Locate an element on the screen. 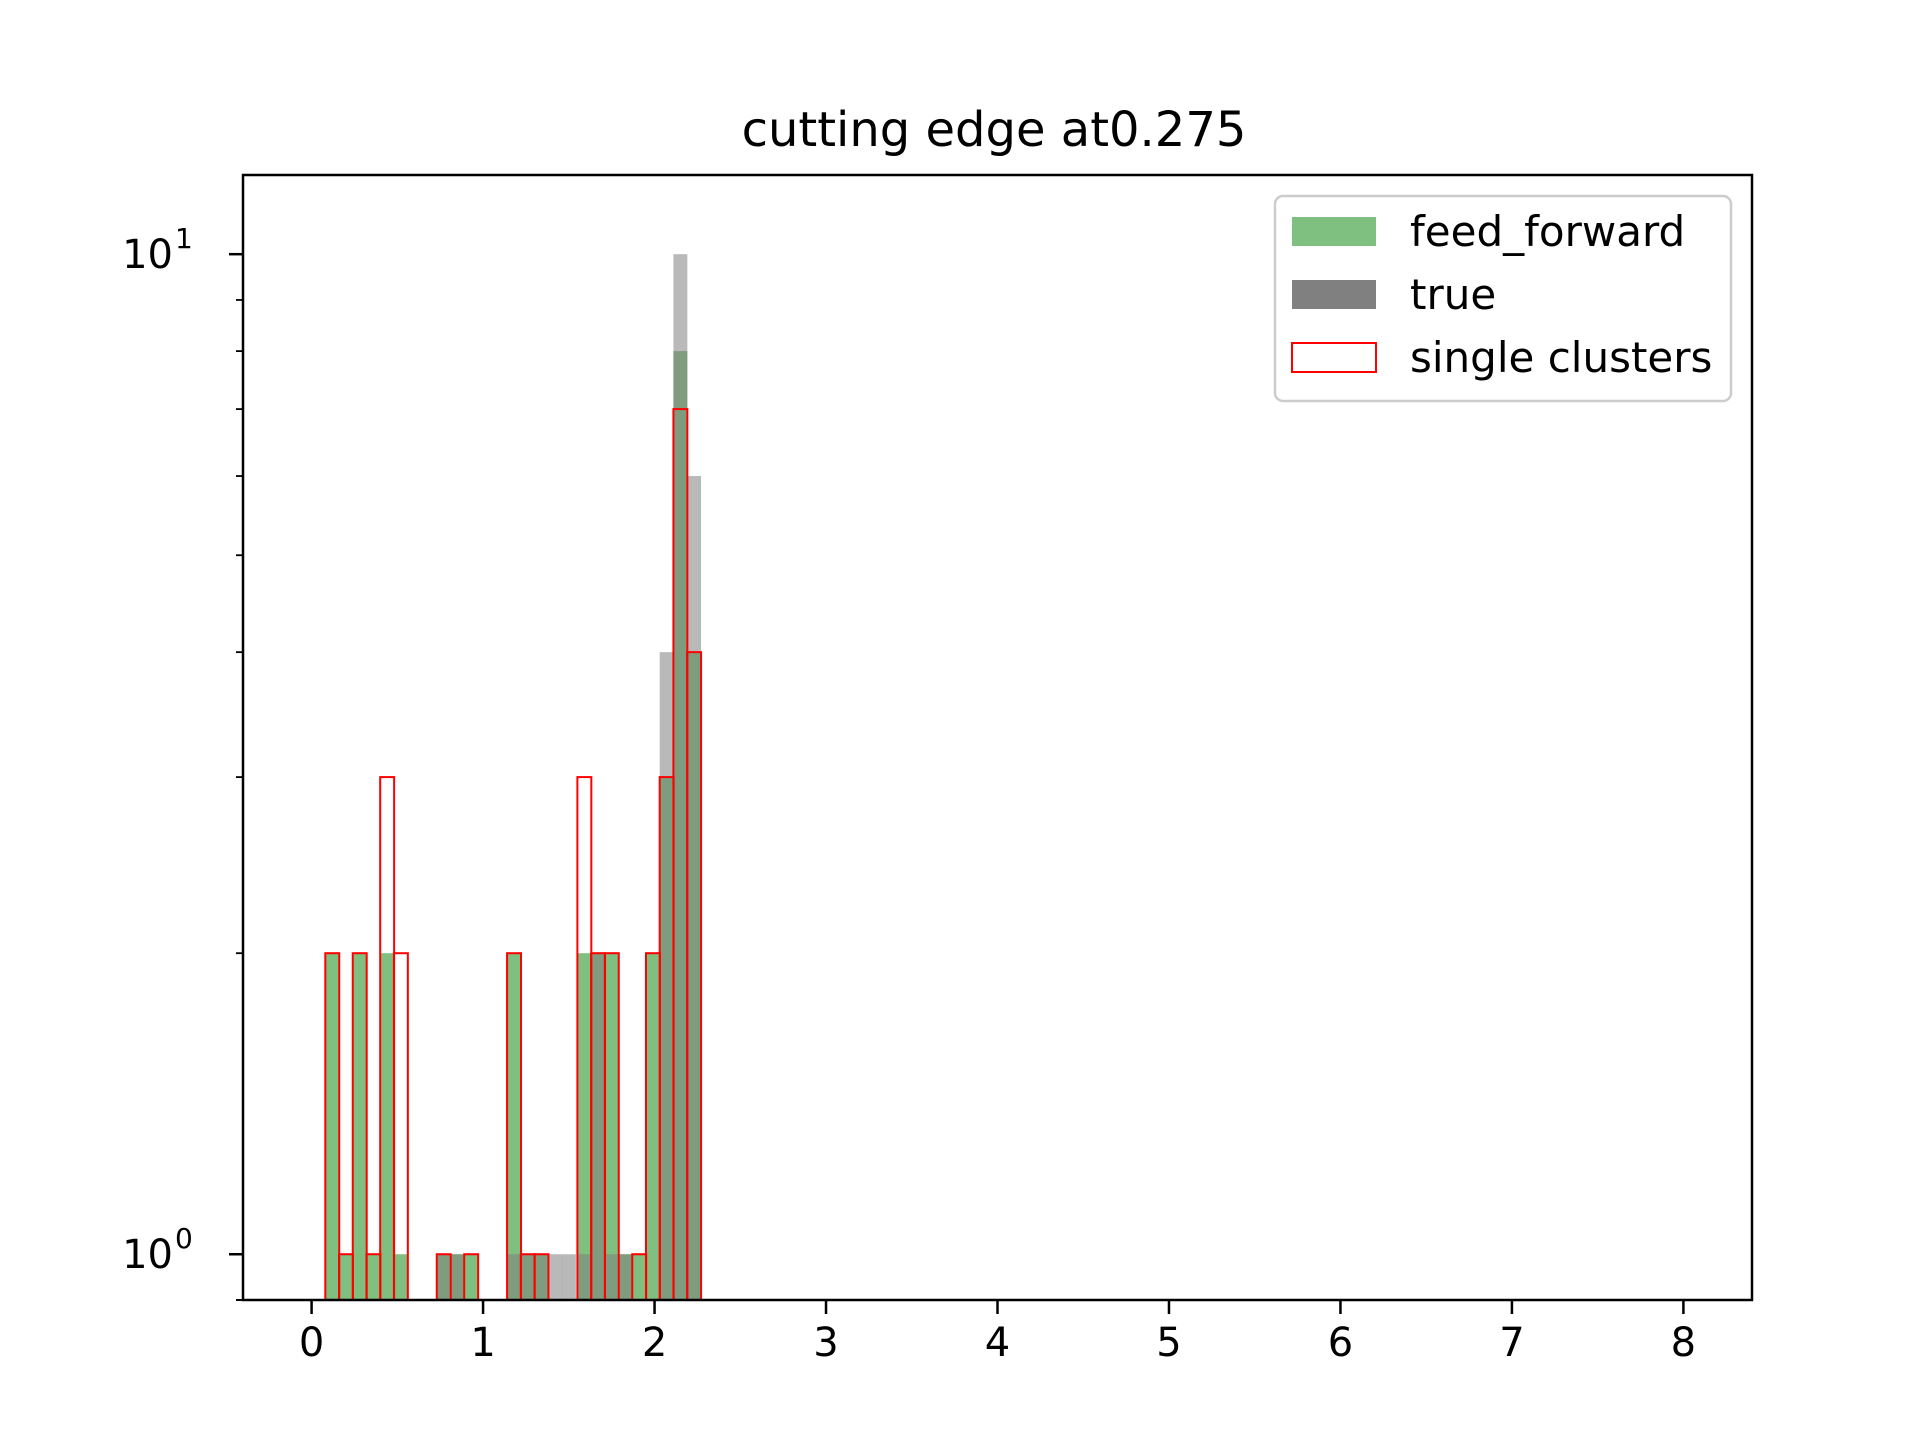 This screenshot has height=1445, width=1920. legend-swatch-feed-forward is located at coordinates (1334, 231).